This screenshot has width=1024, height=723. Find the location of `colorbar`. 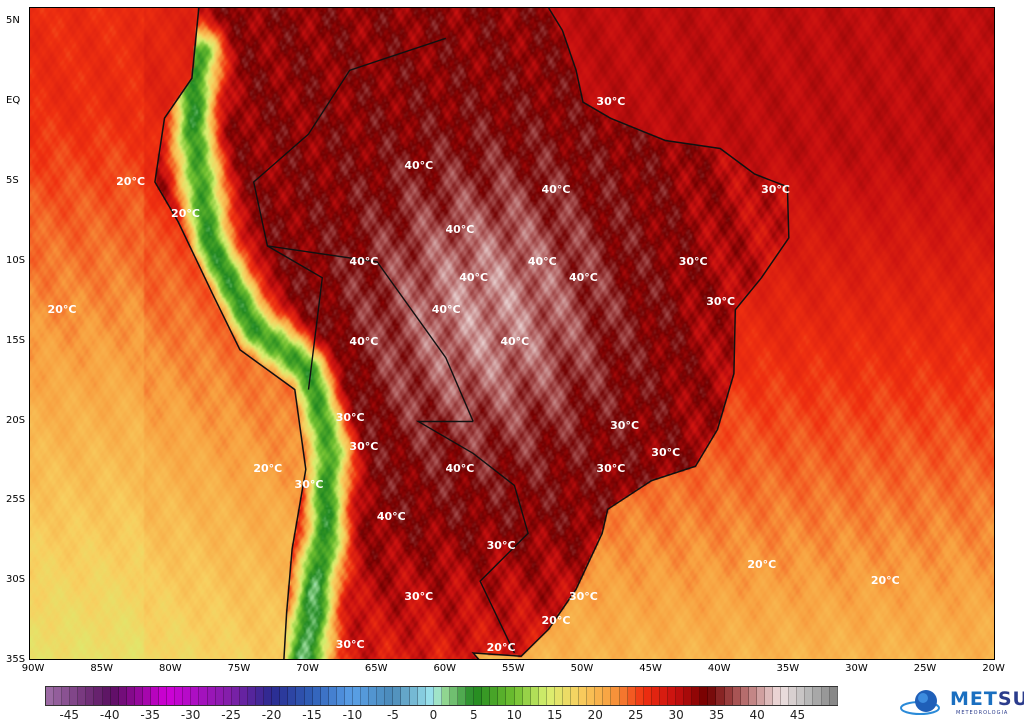

colorbar is located at coordinates (441, 696).